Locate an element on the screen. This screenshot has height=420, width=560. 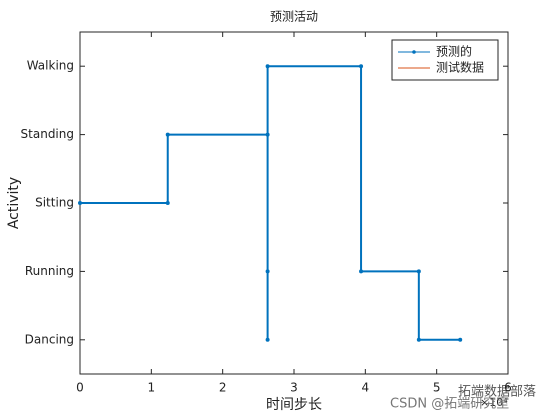
x-axis-label: 时间步长 is located at coordinates (294, 405).